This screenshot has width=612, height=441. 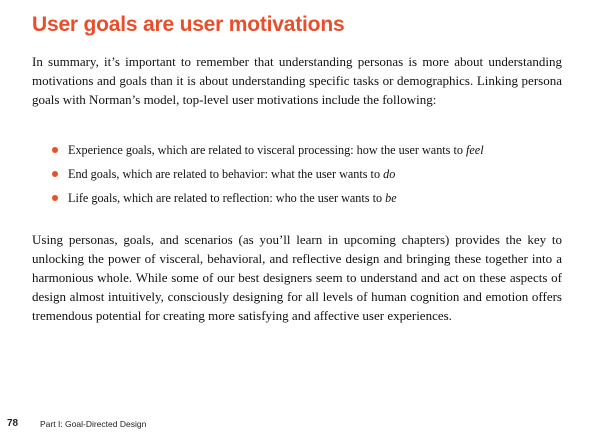 What do you see at coordinates (188, 24) in the screenshot?
I see `section-heading: User goals are user motivations` at bounding box center [188, 24].